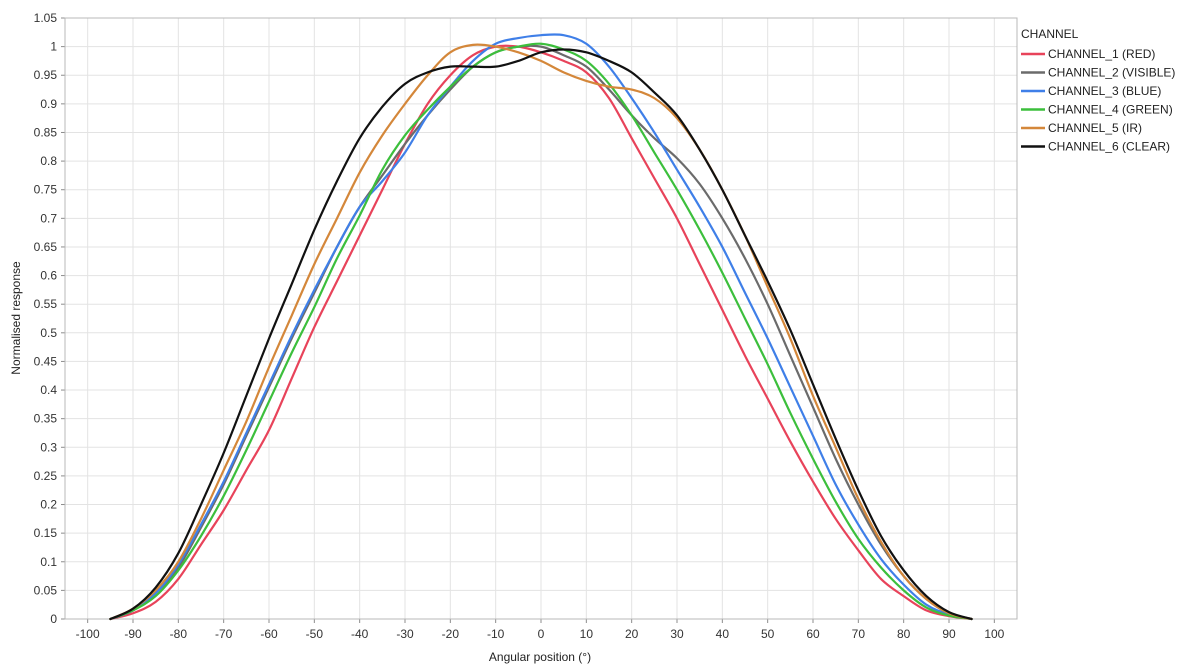  Describe the element at coordinates (48, 562) in the screenshot. I see `y-tick-label: 0.1` at that location.